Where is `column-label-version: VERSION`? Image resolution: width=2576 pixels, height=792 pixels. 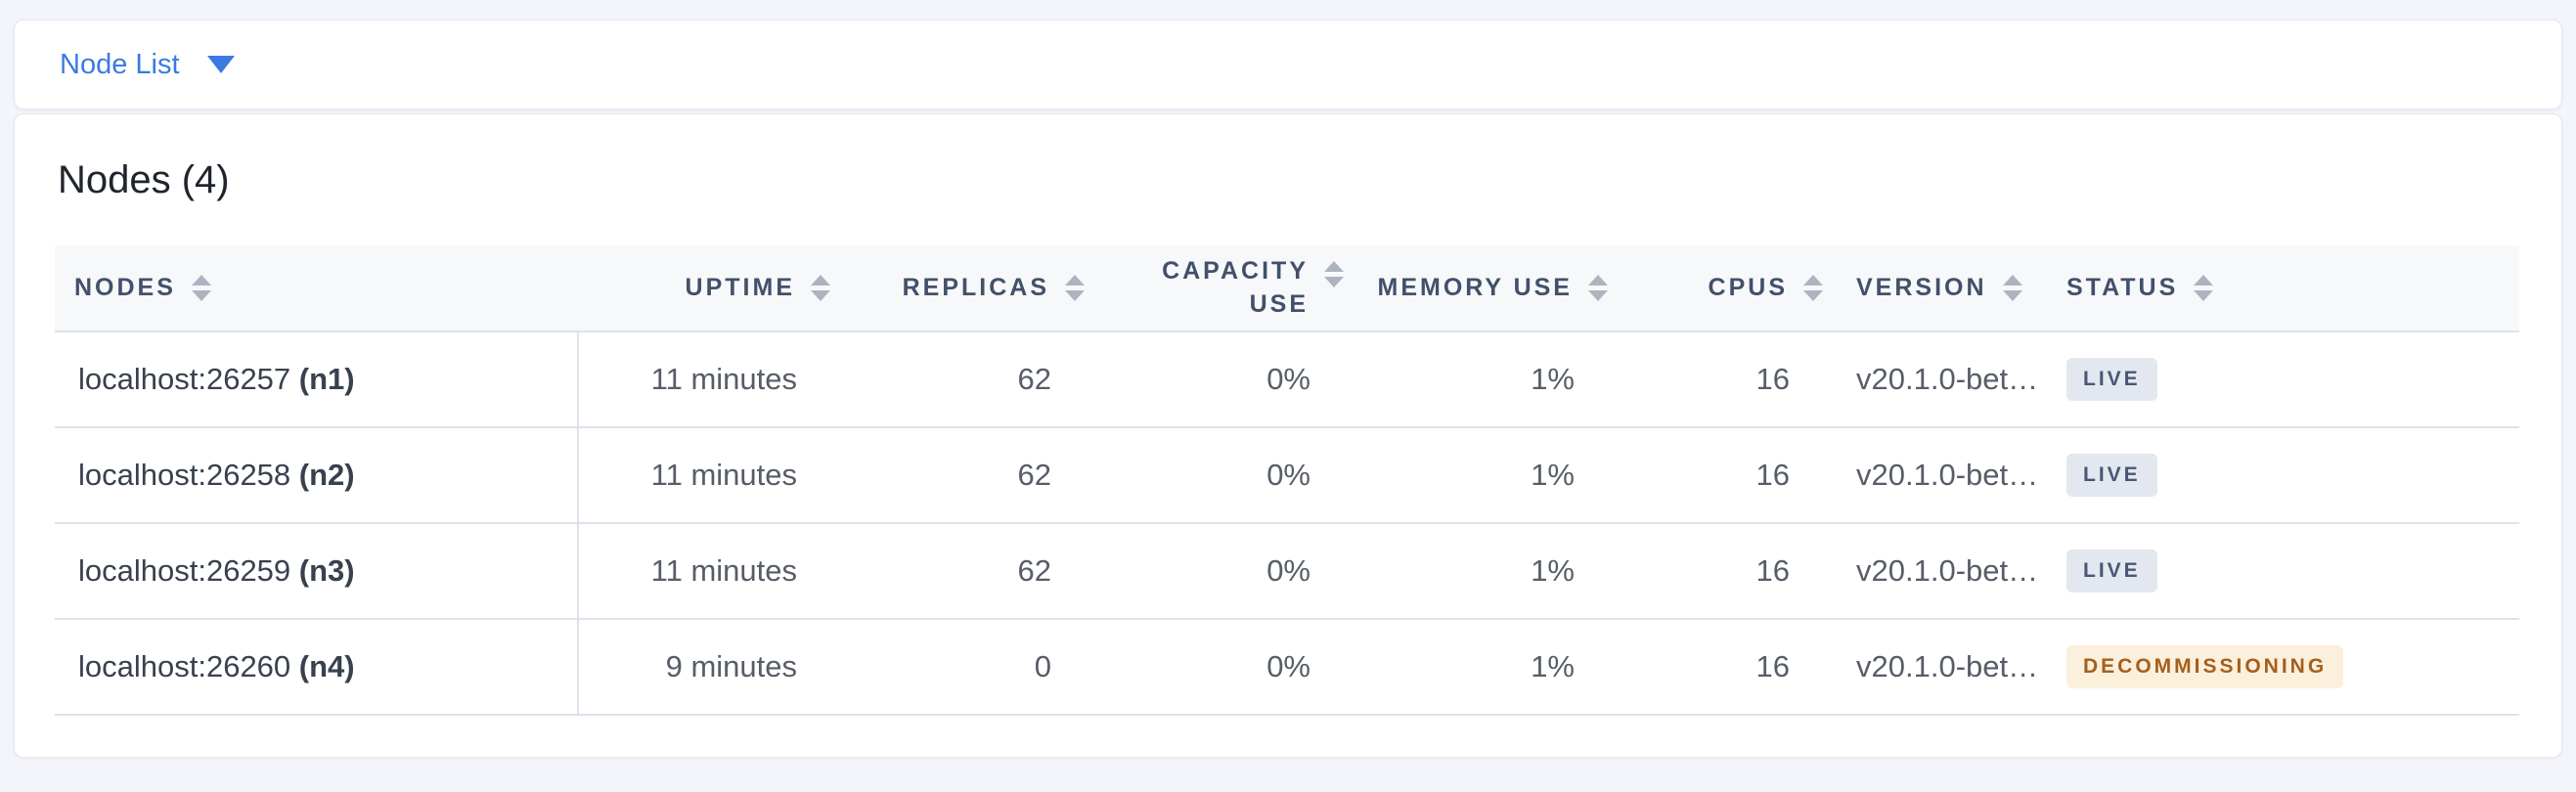
column-label-version: VERSION is located at coordinates (1922, 287).